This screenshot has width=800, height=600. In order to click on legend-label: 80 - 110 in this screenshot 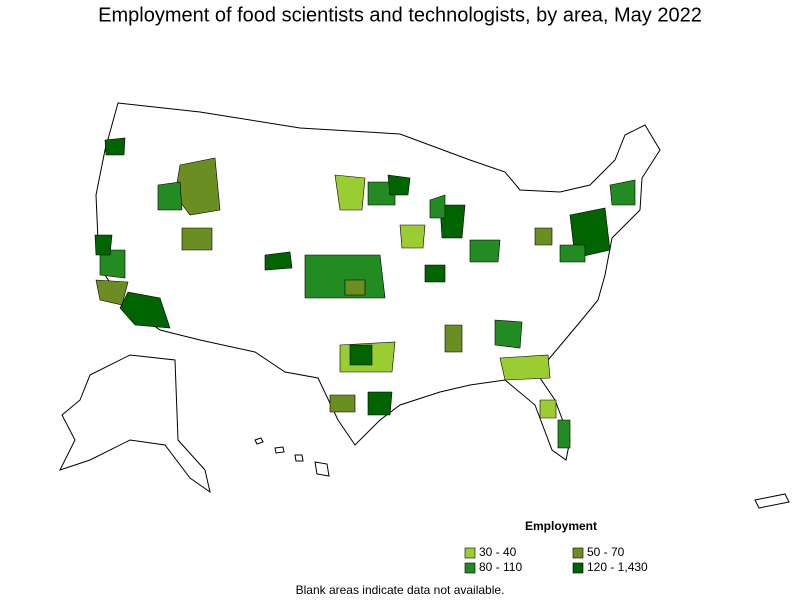, I will do `click(500, 567)`.